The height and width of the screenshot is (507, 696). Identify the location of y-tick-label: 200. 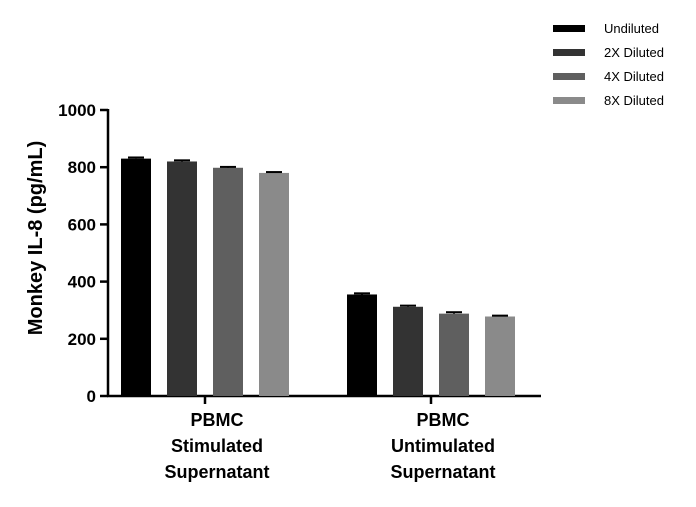
(82, 339).